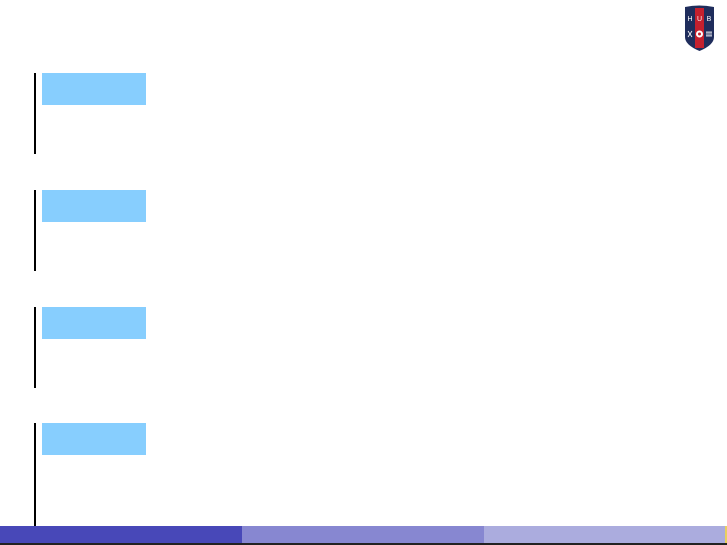 This screenshot has height=545, width=727. Describe the element at coordinates (699, 28) in the screenshot. I see `university-logo: H U B` at that location.